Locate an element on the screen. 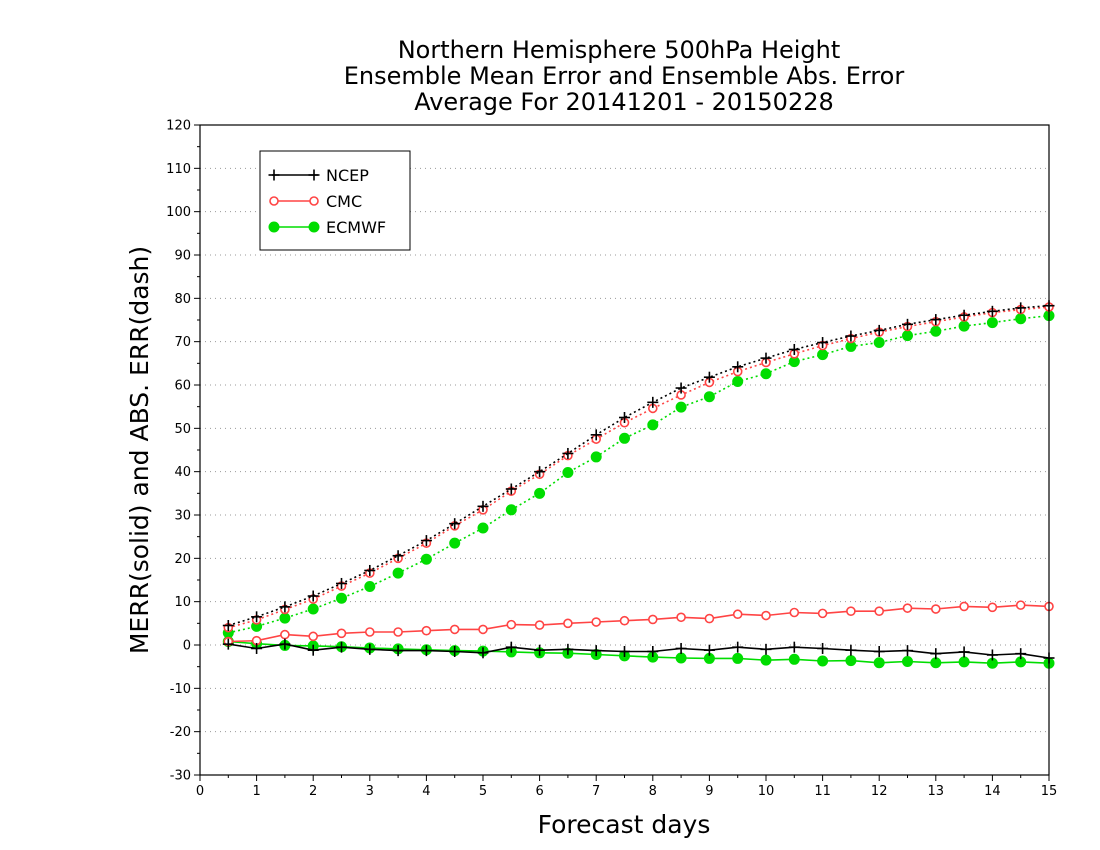 The height and width of the screenshot is (850, 1100). x-tick-label: 14 is located at coordinates (992, 791).